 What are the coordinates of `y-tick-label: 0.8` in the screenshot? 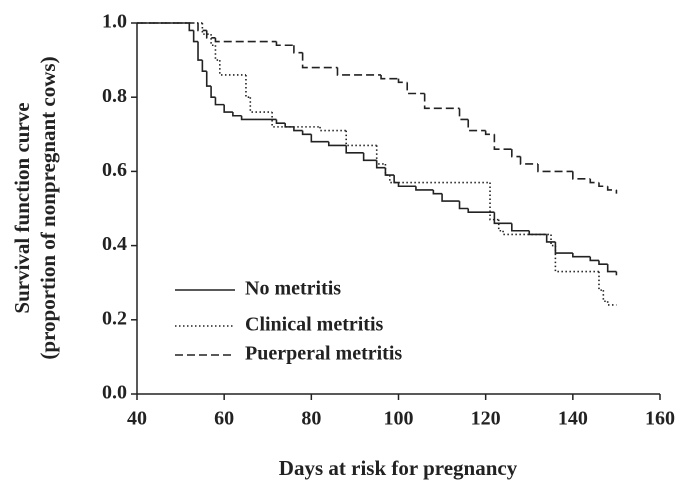 It's located at (114, 96).